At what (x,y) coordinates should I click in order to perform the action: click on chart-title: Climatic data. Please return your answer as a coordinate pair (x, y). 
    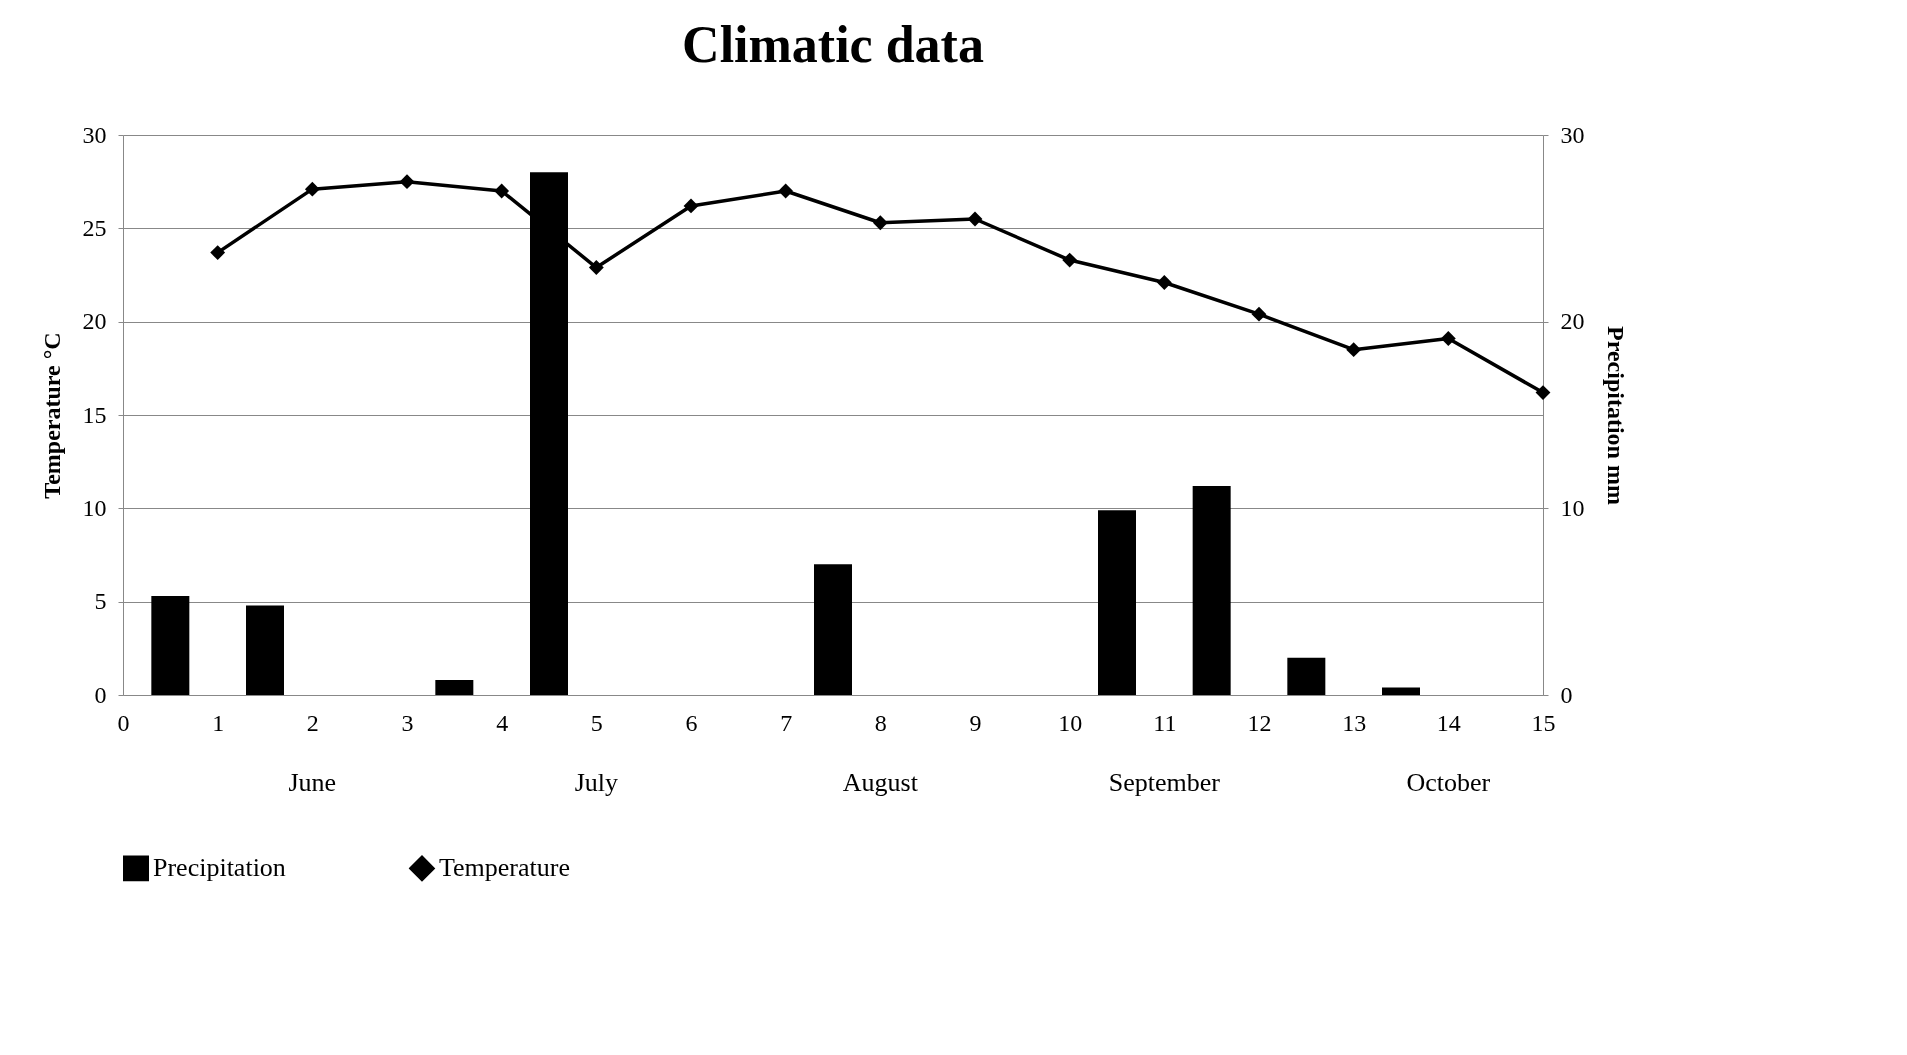
    Looking at the image, I should click on (833, 44).